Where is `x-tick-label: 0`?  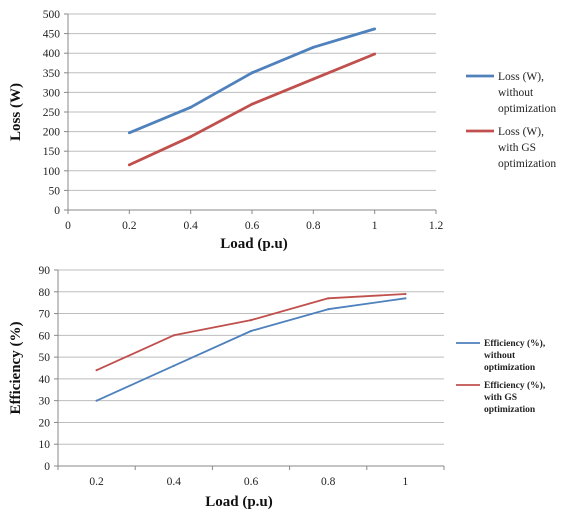
x-tick-label: 0 is located at coordinates (68, 226).